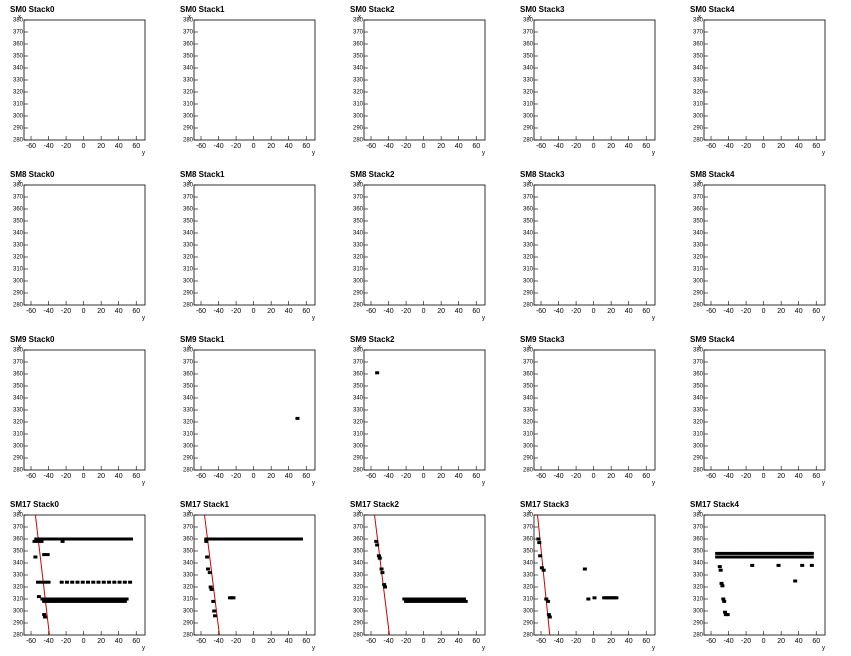  Describe the element at coordinates (188, 198) in the screenshot. I see `y-tick-label: 370` at that location.